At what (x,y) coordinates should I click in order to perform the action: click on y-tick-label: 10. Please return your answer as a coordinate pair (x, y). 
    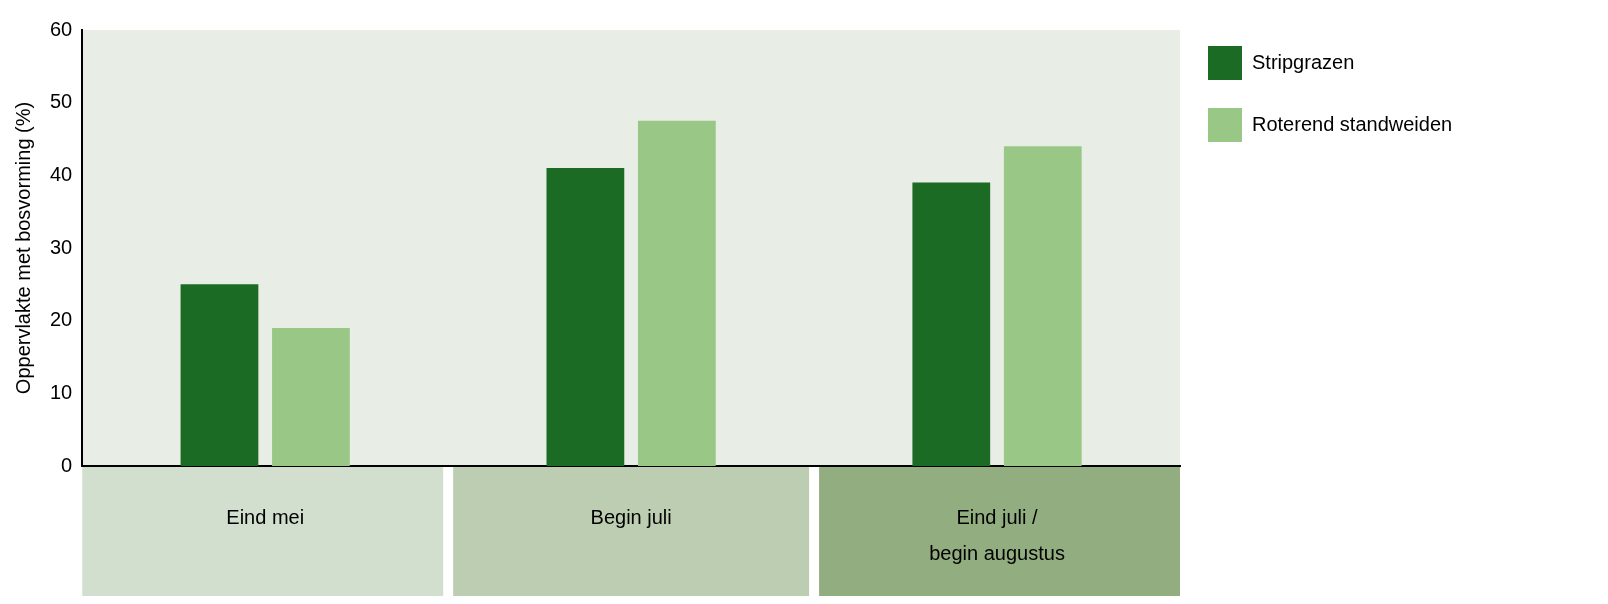
    Looking at the image, I should click on (61, 391).